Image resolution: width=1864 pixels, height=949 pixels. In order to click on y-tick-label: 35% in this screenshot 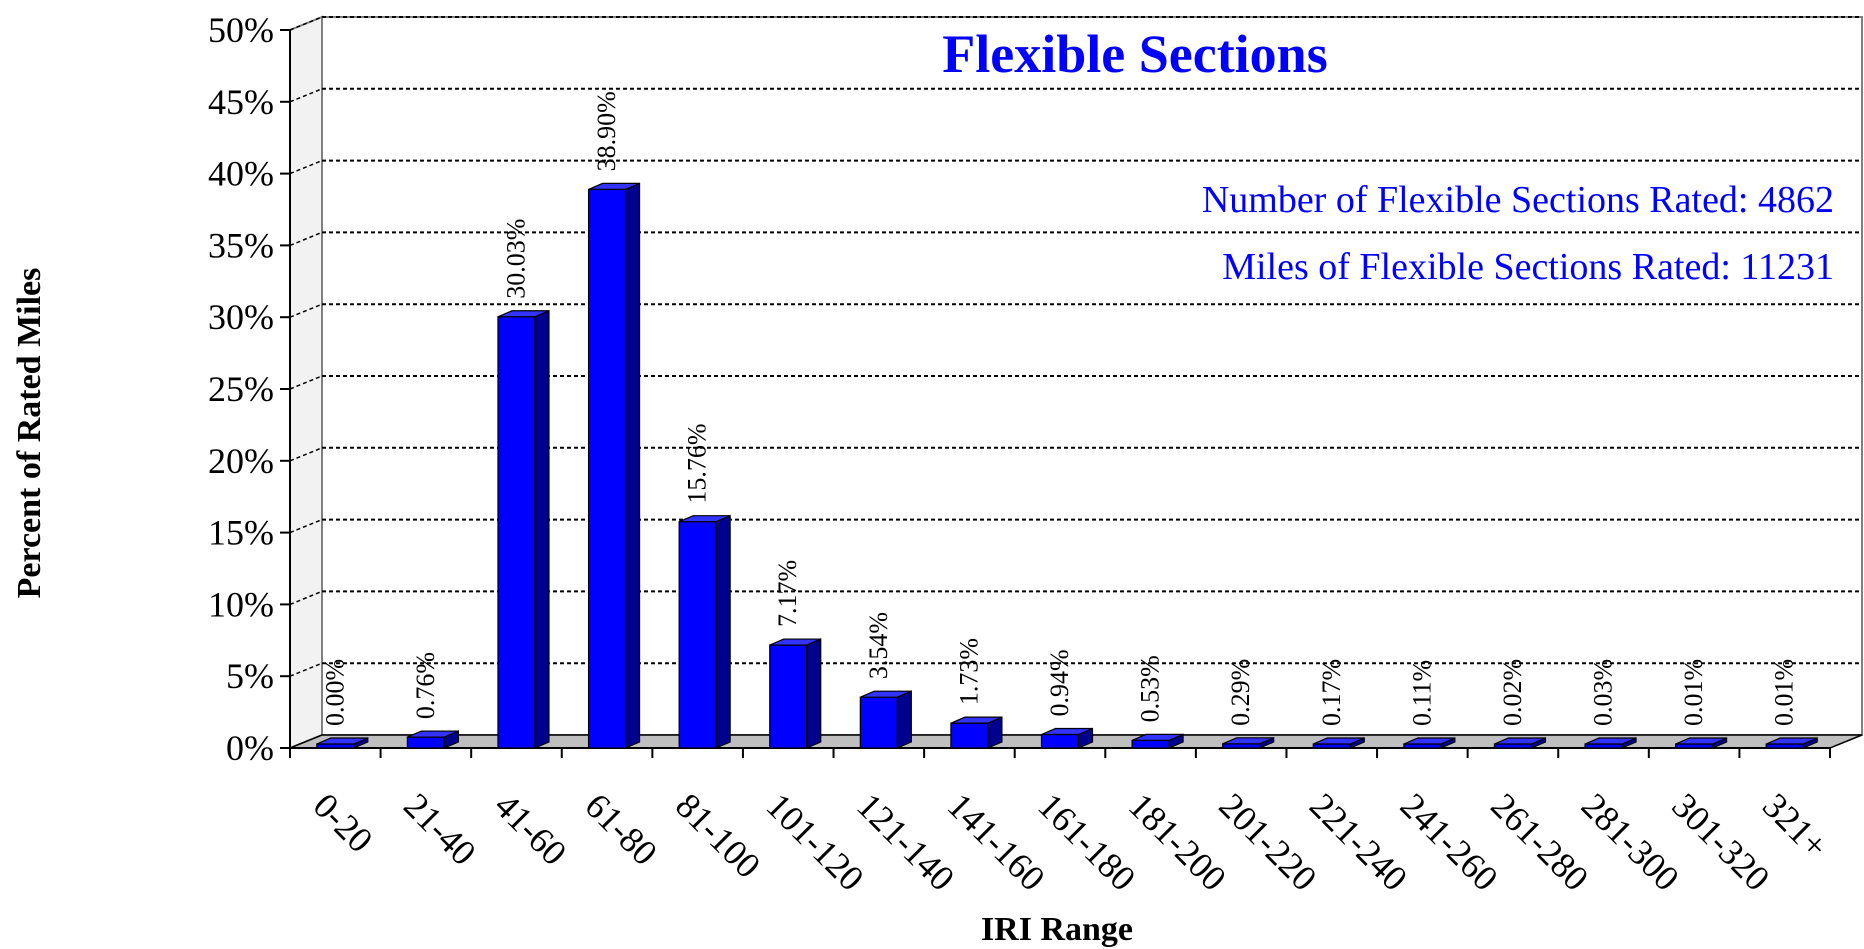, I will do `click(241, 245)`.